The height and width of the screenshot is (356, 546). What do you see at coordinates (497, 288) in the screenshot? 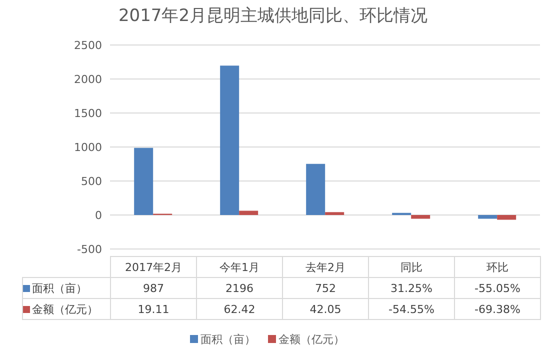
I see `data-label: -55.05%` at bounding box center [497, 288].